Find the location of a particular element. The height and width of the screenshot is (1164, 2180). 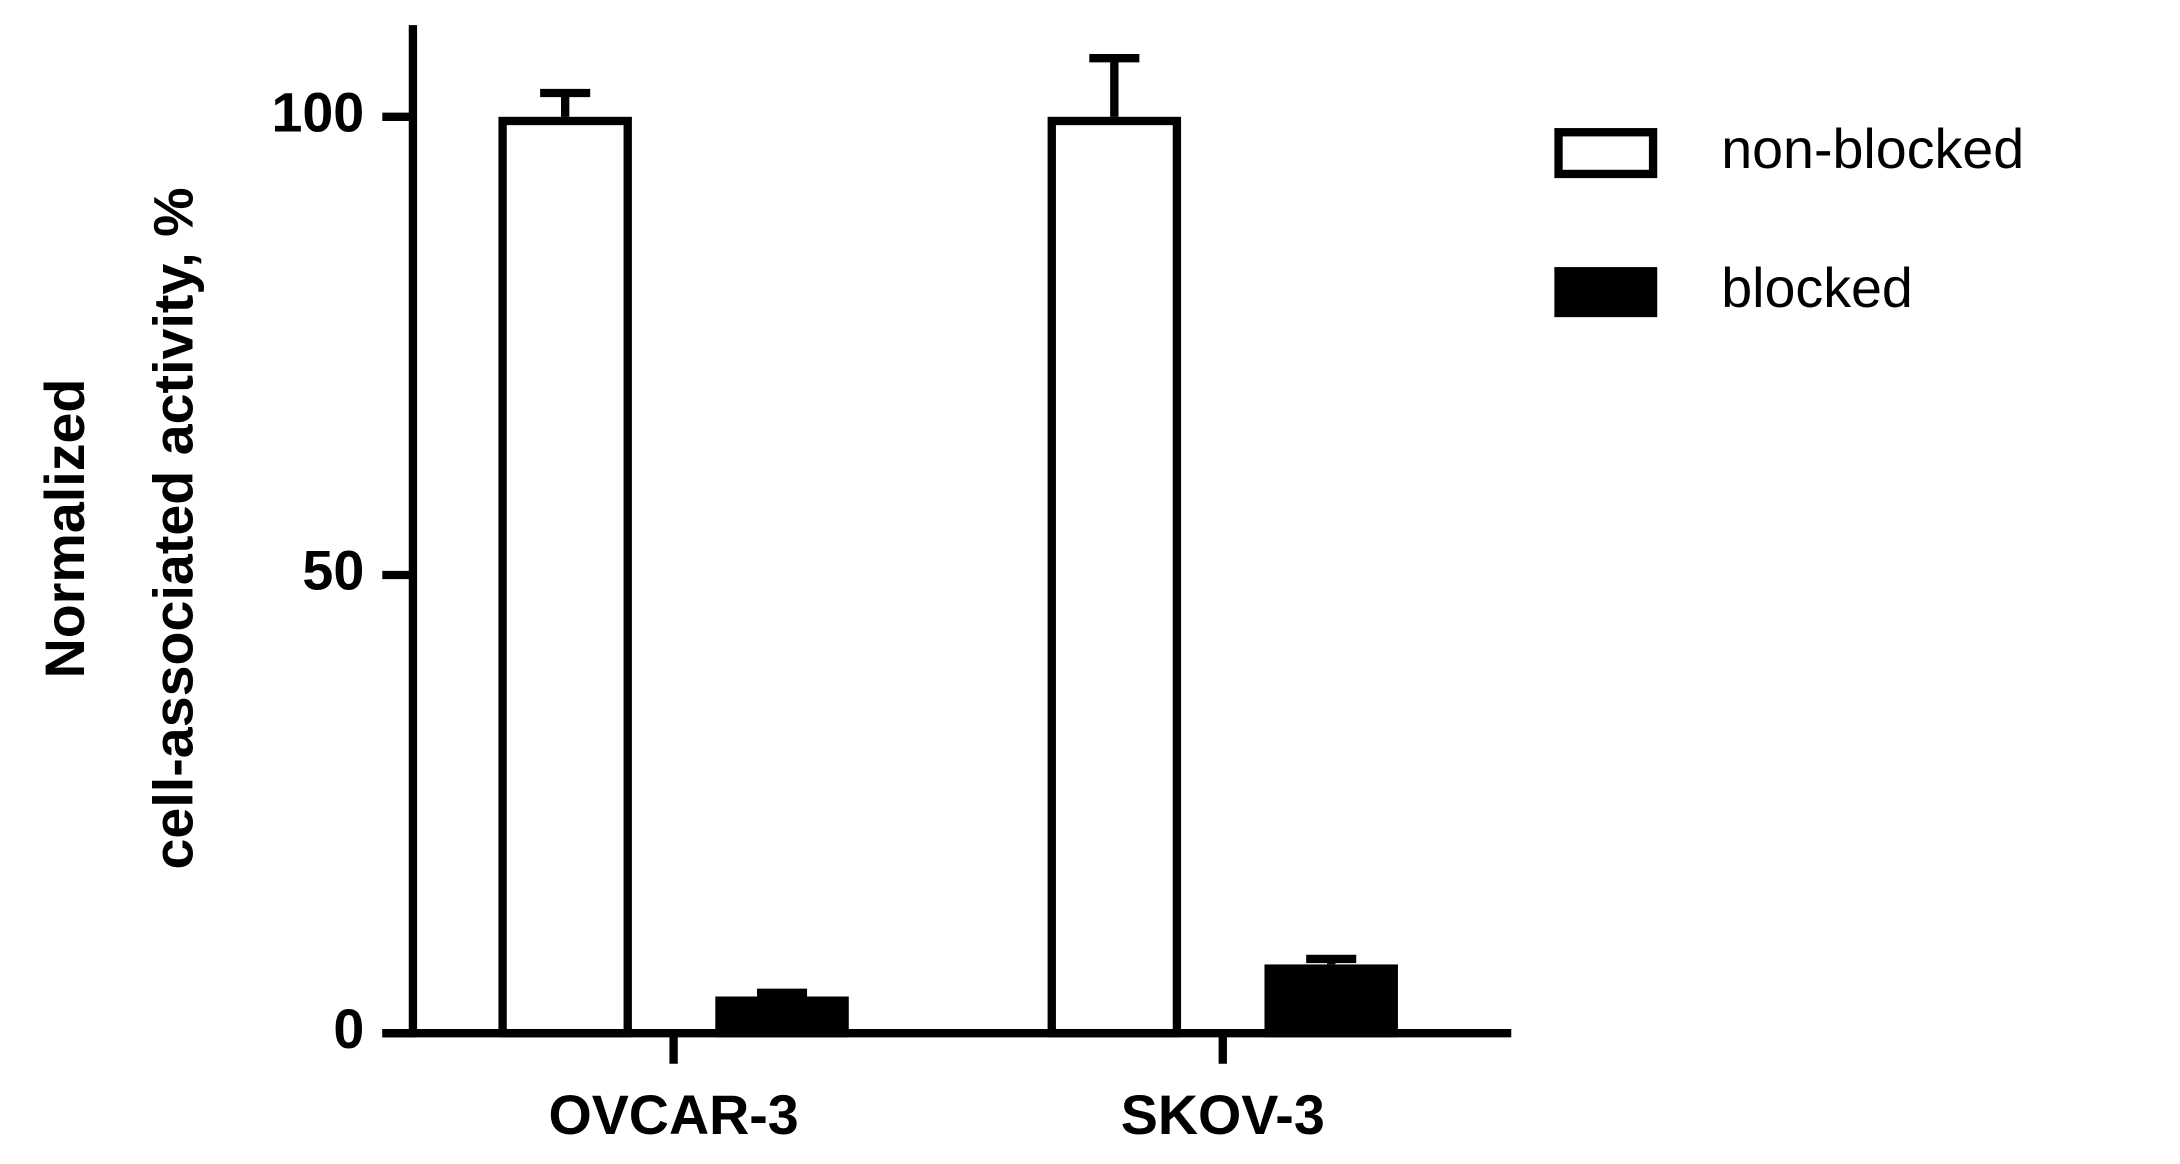

y-axis-label: Normalized is located at coordinates (65, 529).